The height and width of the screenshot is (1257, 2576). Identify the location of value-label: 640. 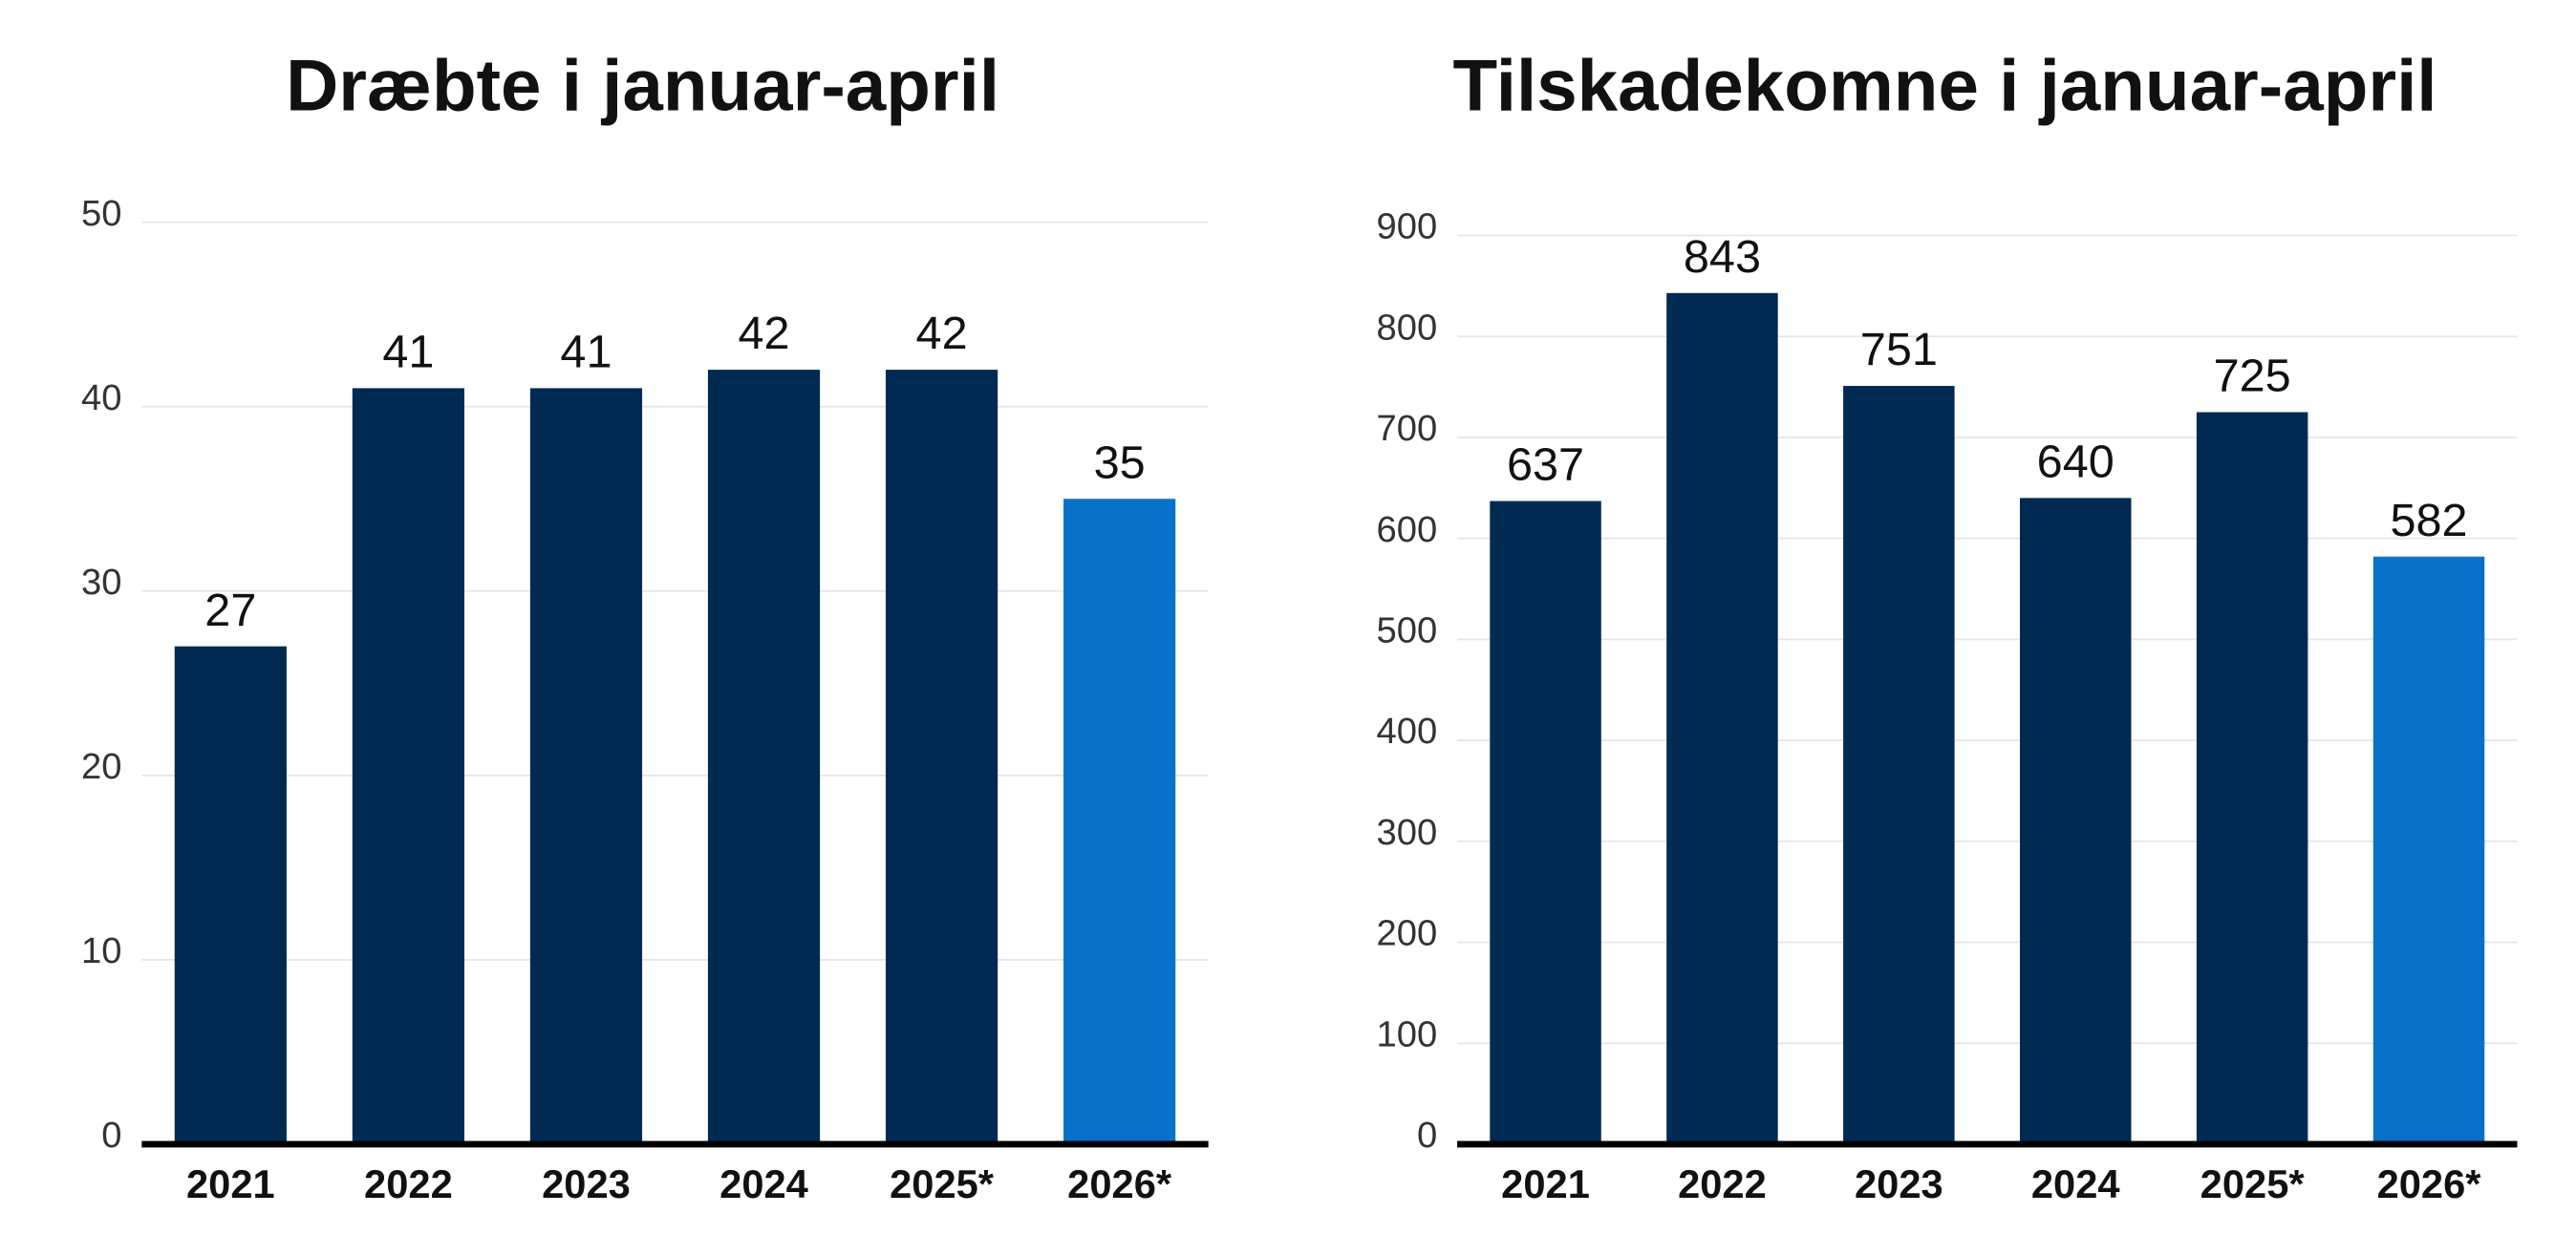
(2075, 462).